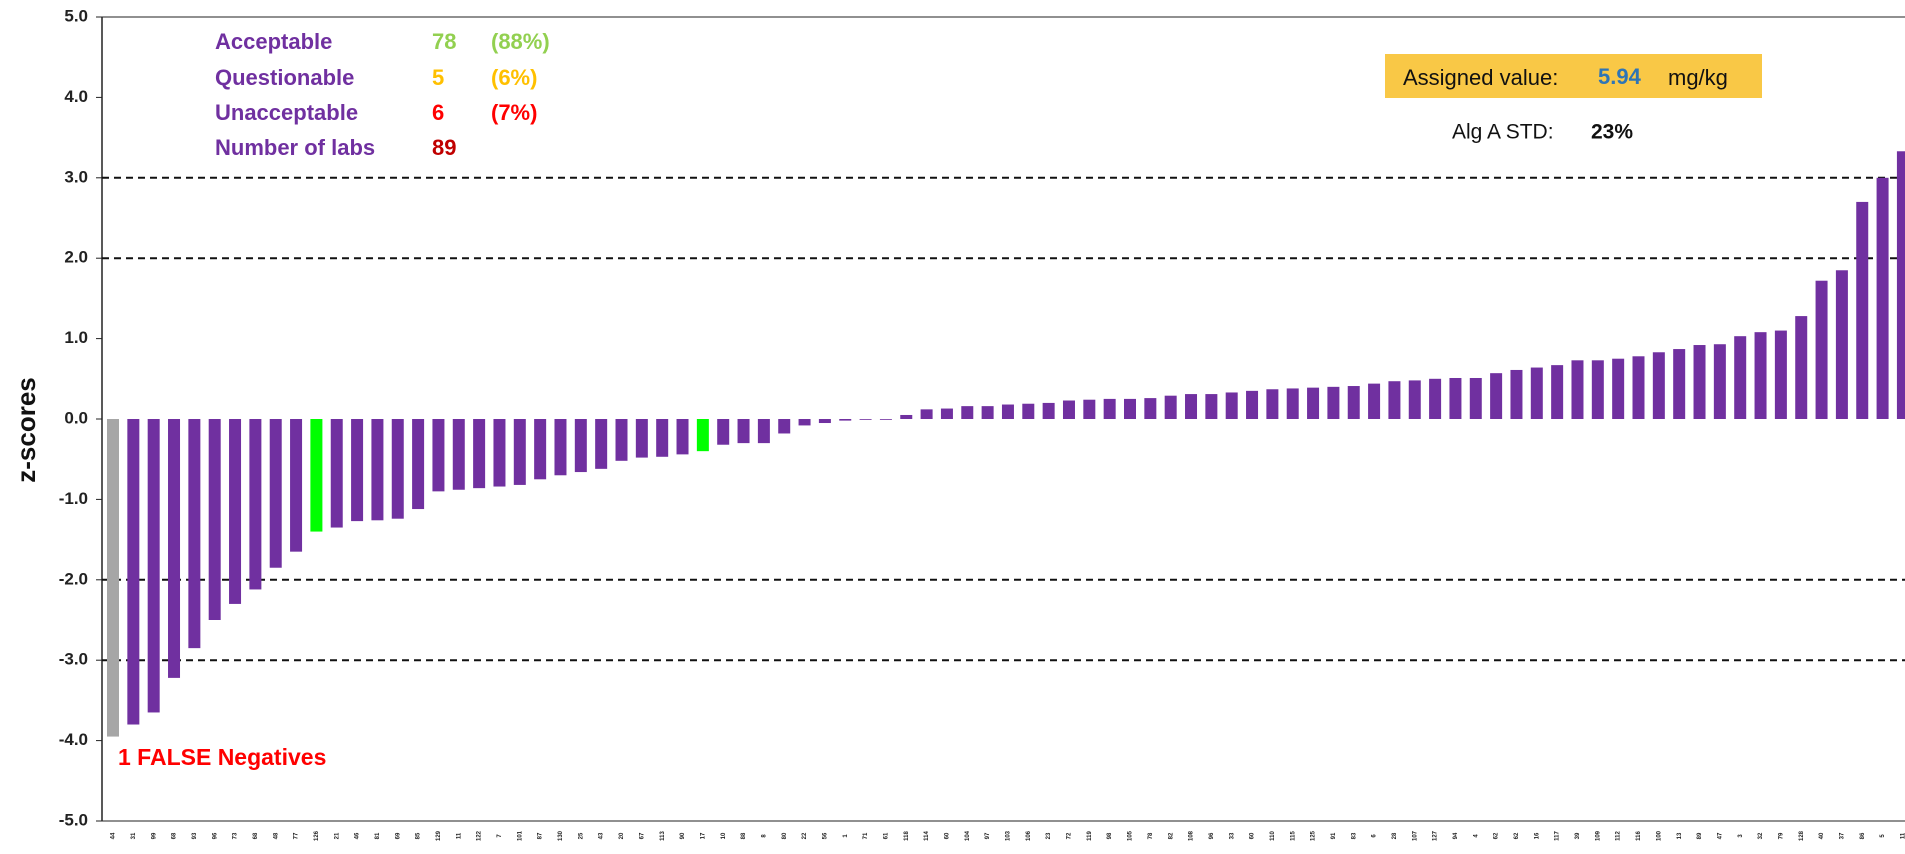 Image resolution: width=1905 pixels, height=854 pixels. Describe the element at coordinates (1293, 836) in the screenshot. I see `x-tick-label: 115` at that location.